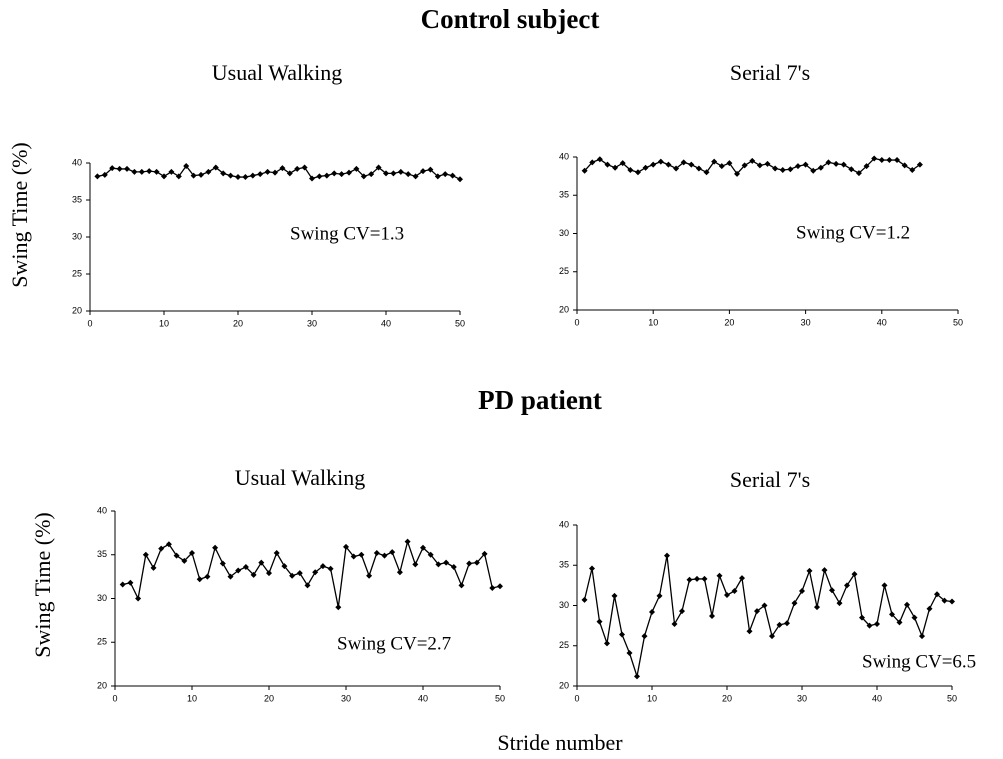  Describe the element at coordinates (102, 554) in the screenshot. I see `y-tick-label: 35` at that location.